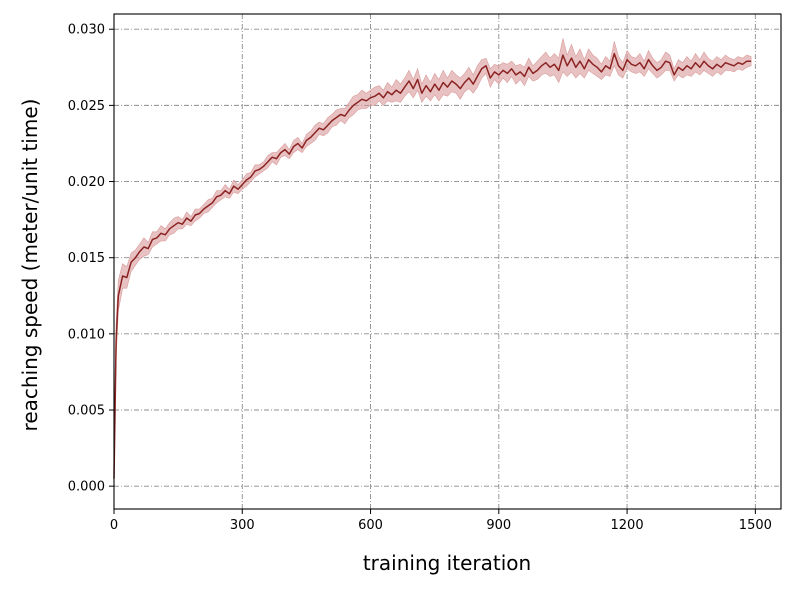 The image size is (794, 589). I want to click on x-tick-label: 1200, so click(627, 525).